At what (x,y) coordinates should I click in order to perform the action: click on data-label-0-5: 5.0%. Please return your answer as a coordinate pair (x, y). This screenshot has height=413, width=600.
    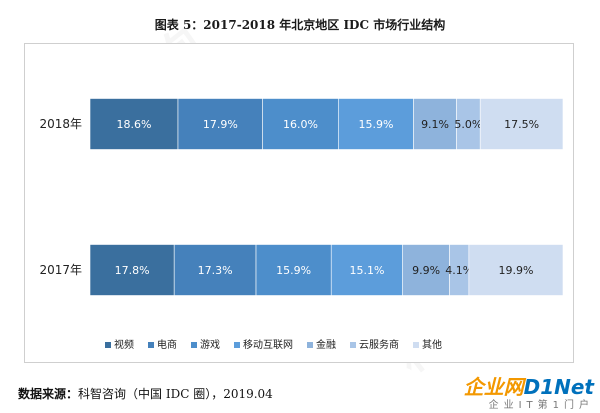
    Looking at the image, I should click on (468, 124).